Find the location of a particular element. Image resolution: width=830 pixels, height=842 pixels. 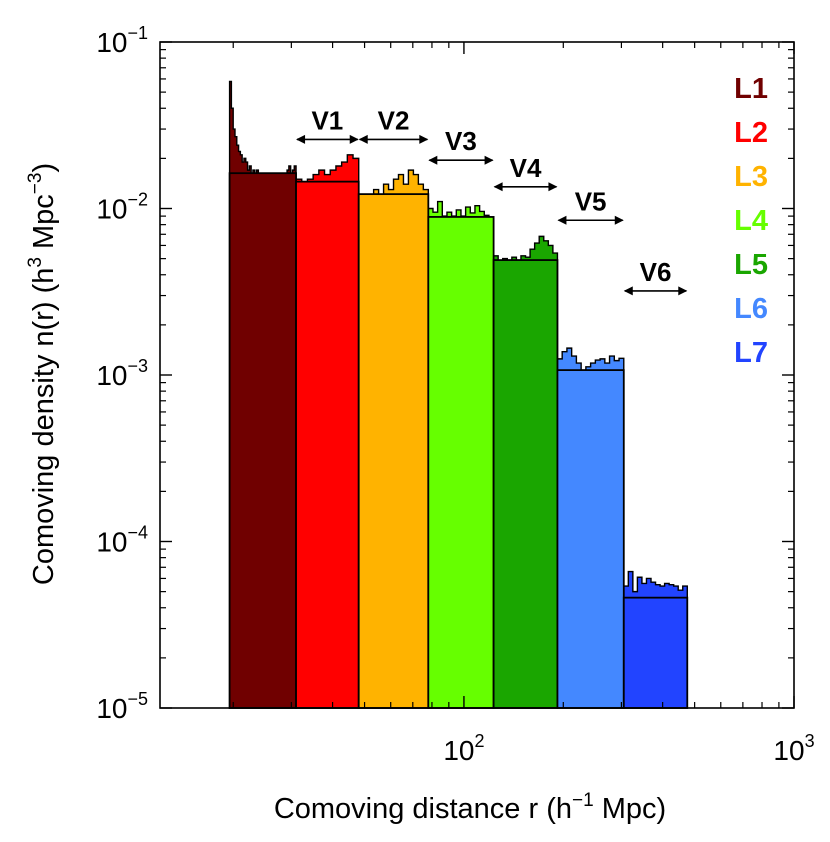

volume-V1: V1 is located at coordinates (327, 124).